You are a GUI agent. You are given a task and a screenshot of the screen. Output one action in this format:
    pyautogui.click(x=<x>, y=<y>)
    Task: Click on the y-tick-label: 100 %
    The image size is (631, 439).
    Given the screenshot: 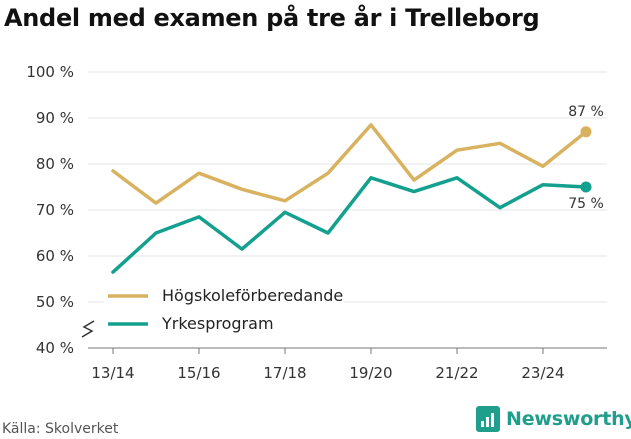 What is the action you would take?
    pyautogui.click(x=50, y=72)
    